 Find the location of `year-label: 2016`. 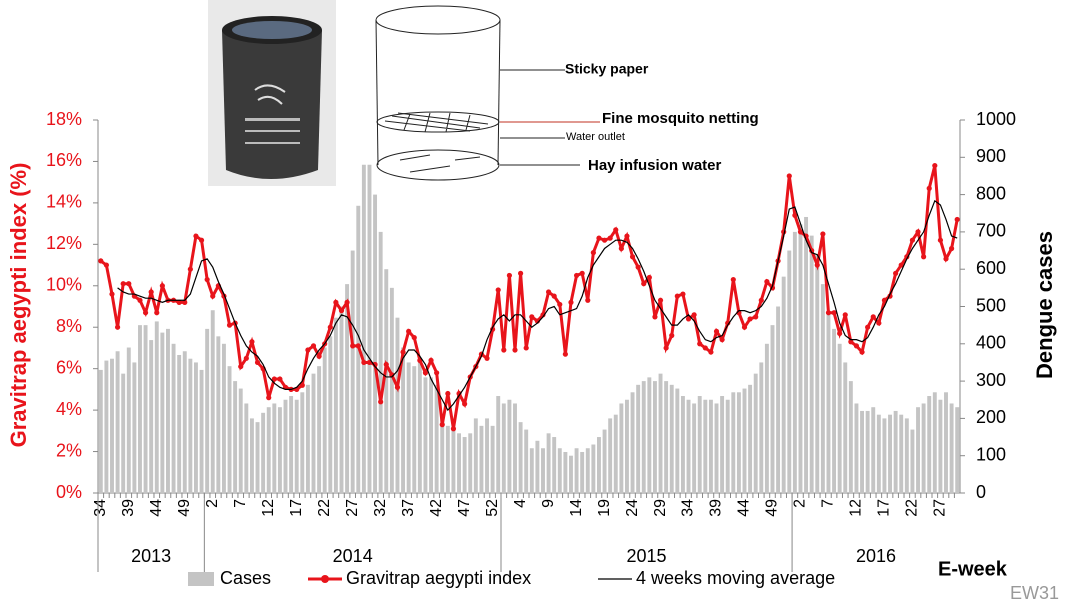

year-label: 2016 is located at coordinates (876, 556).